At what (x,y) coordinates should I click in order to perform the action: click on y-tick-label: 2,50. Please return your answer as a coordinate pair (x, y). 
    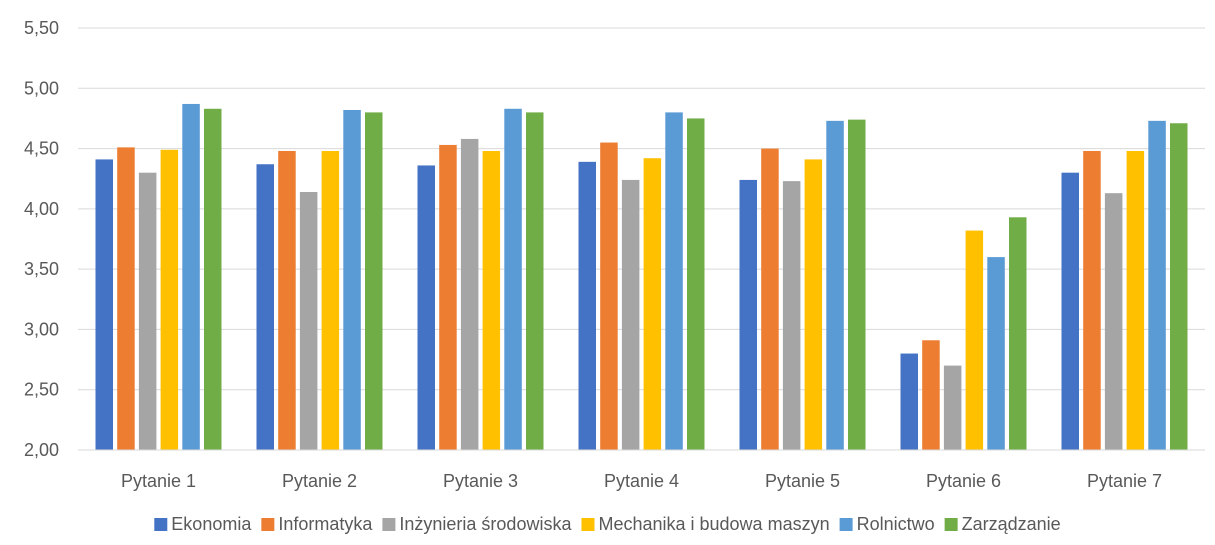
    Looking at the image, I should click on (41, 390).